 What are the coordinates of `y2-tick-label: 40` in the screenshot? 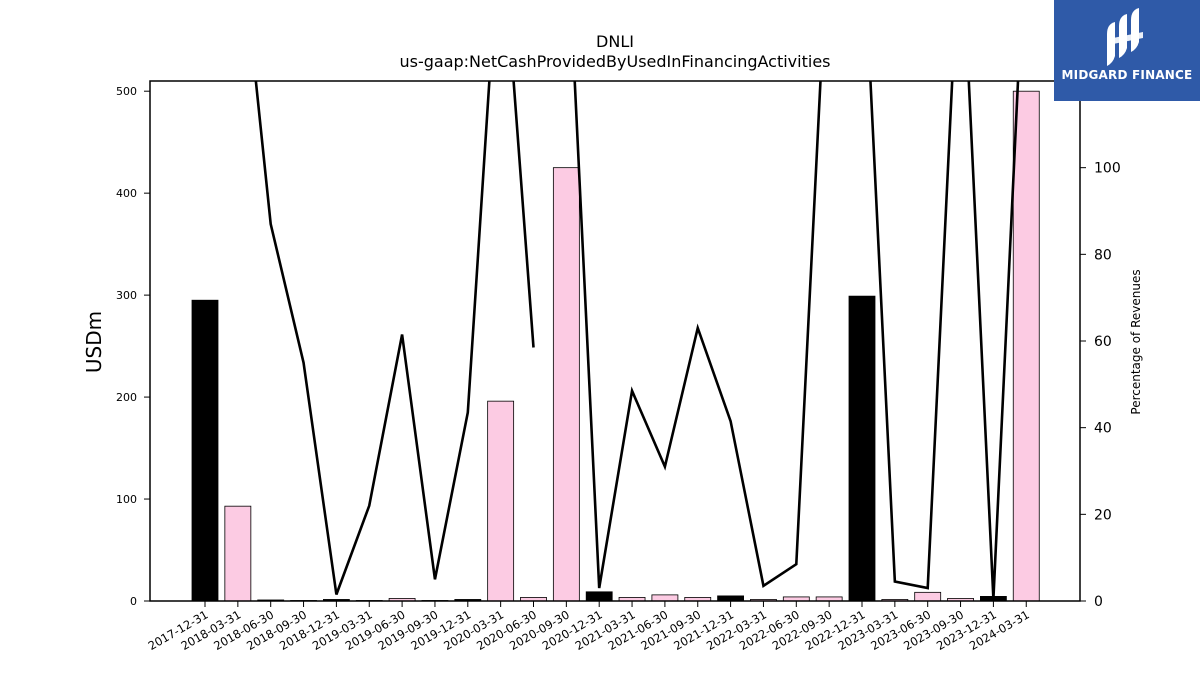 It's located at (1103, 429).